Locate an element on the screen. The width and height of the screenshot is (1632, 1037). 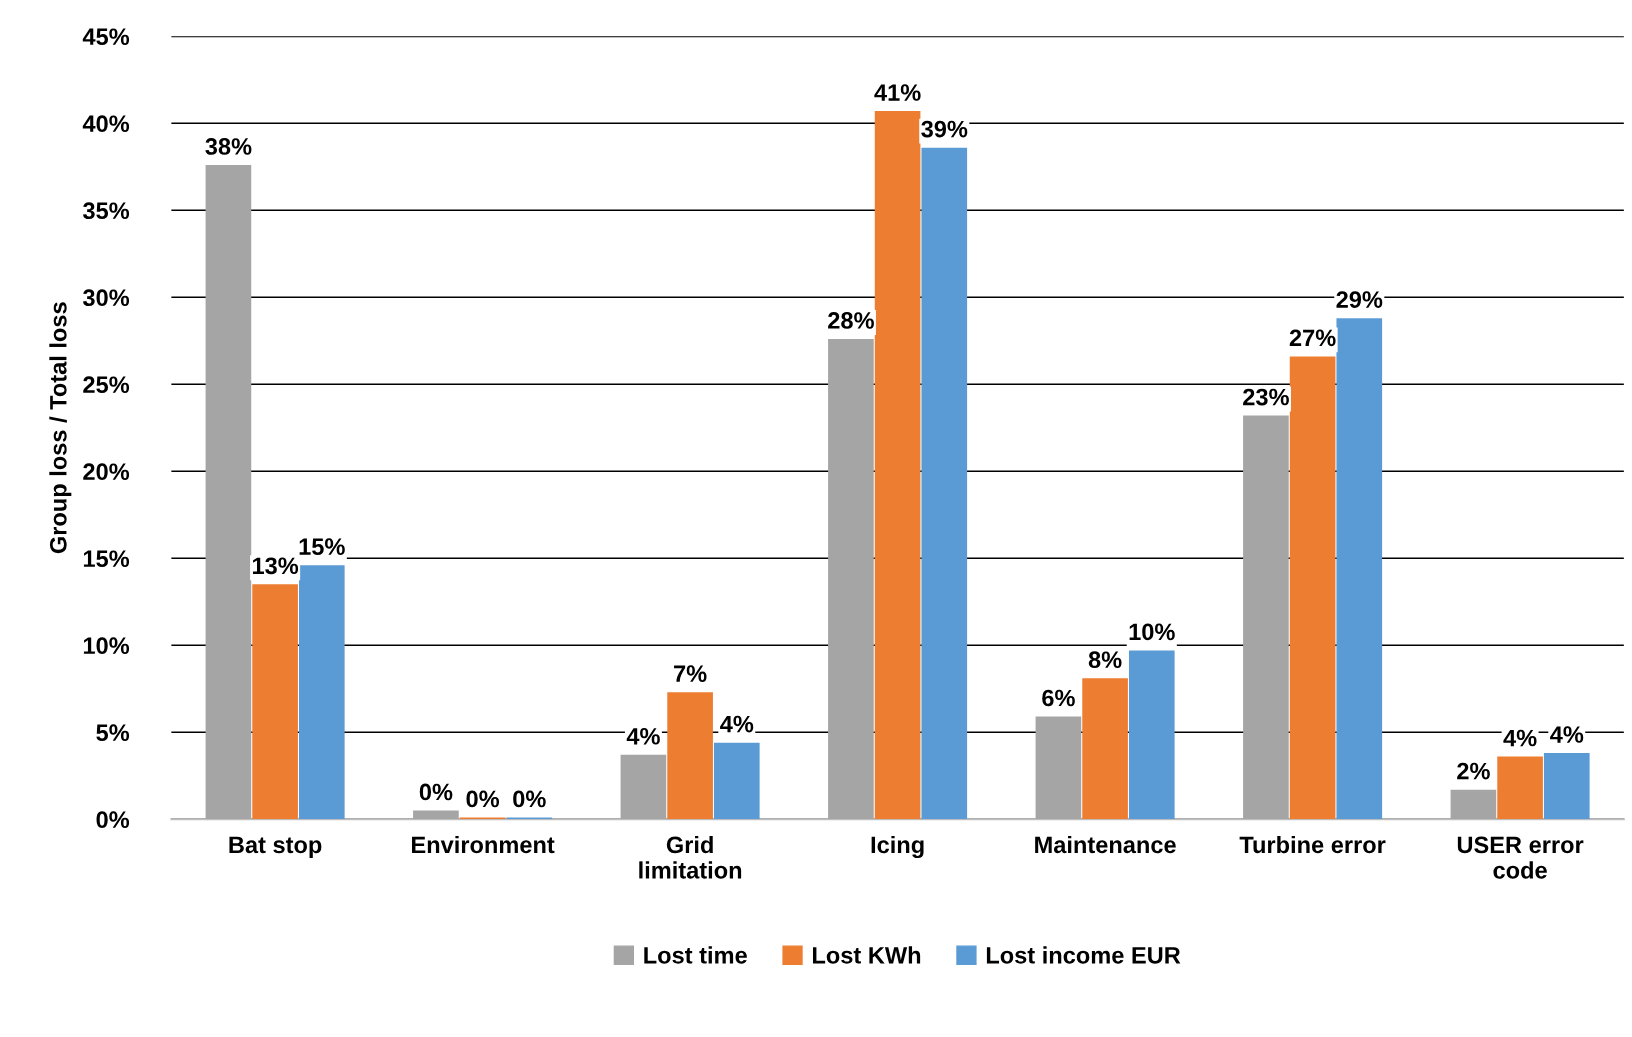
data-label: 13% is located at coordinates (275, 566).